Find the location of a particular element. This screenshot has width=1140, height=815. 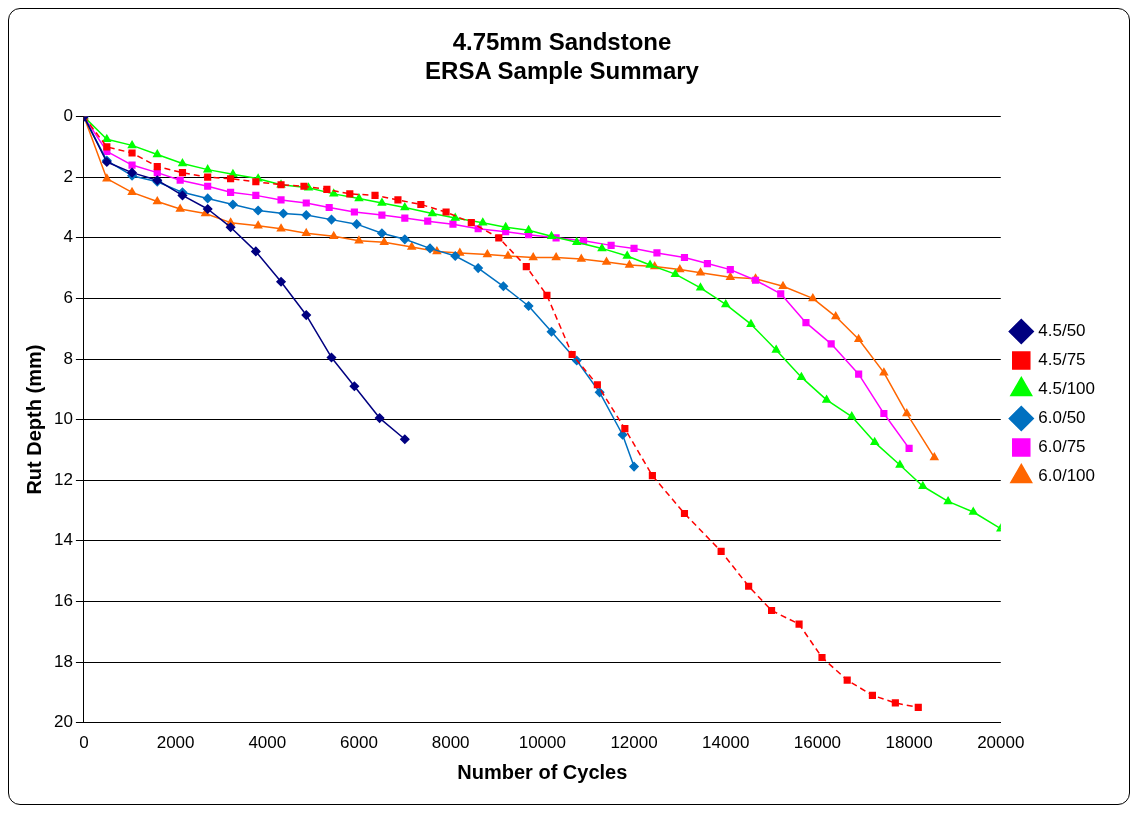

legend-label: 4.5/50 is located at coordinates (1062, 331).